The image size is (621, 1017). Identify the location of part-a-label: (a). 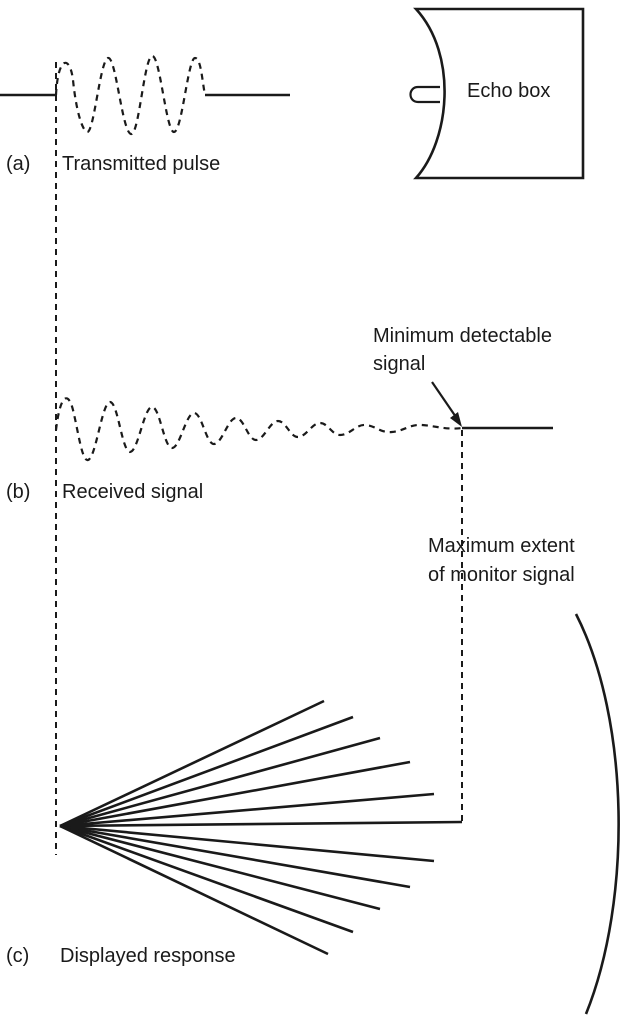
(18, 164).